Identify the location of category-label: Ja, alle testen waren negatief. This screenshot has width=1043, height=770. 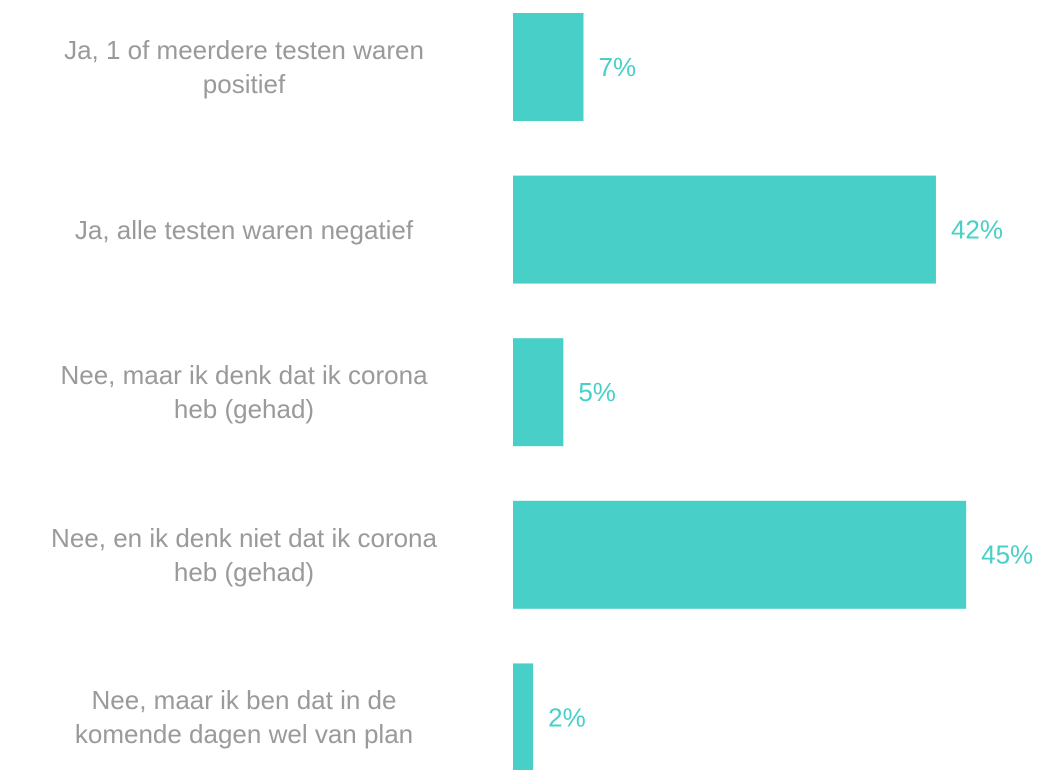
(244, 229).